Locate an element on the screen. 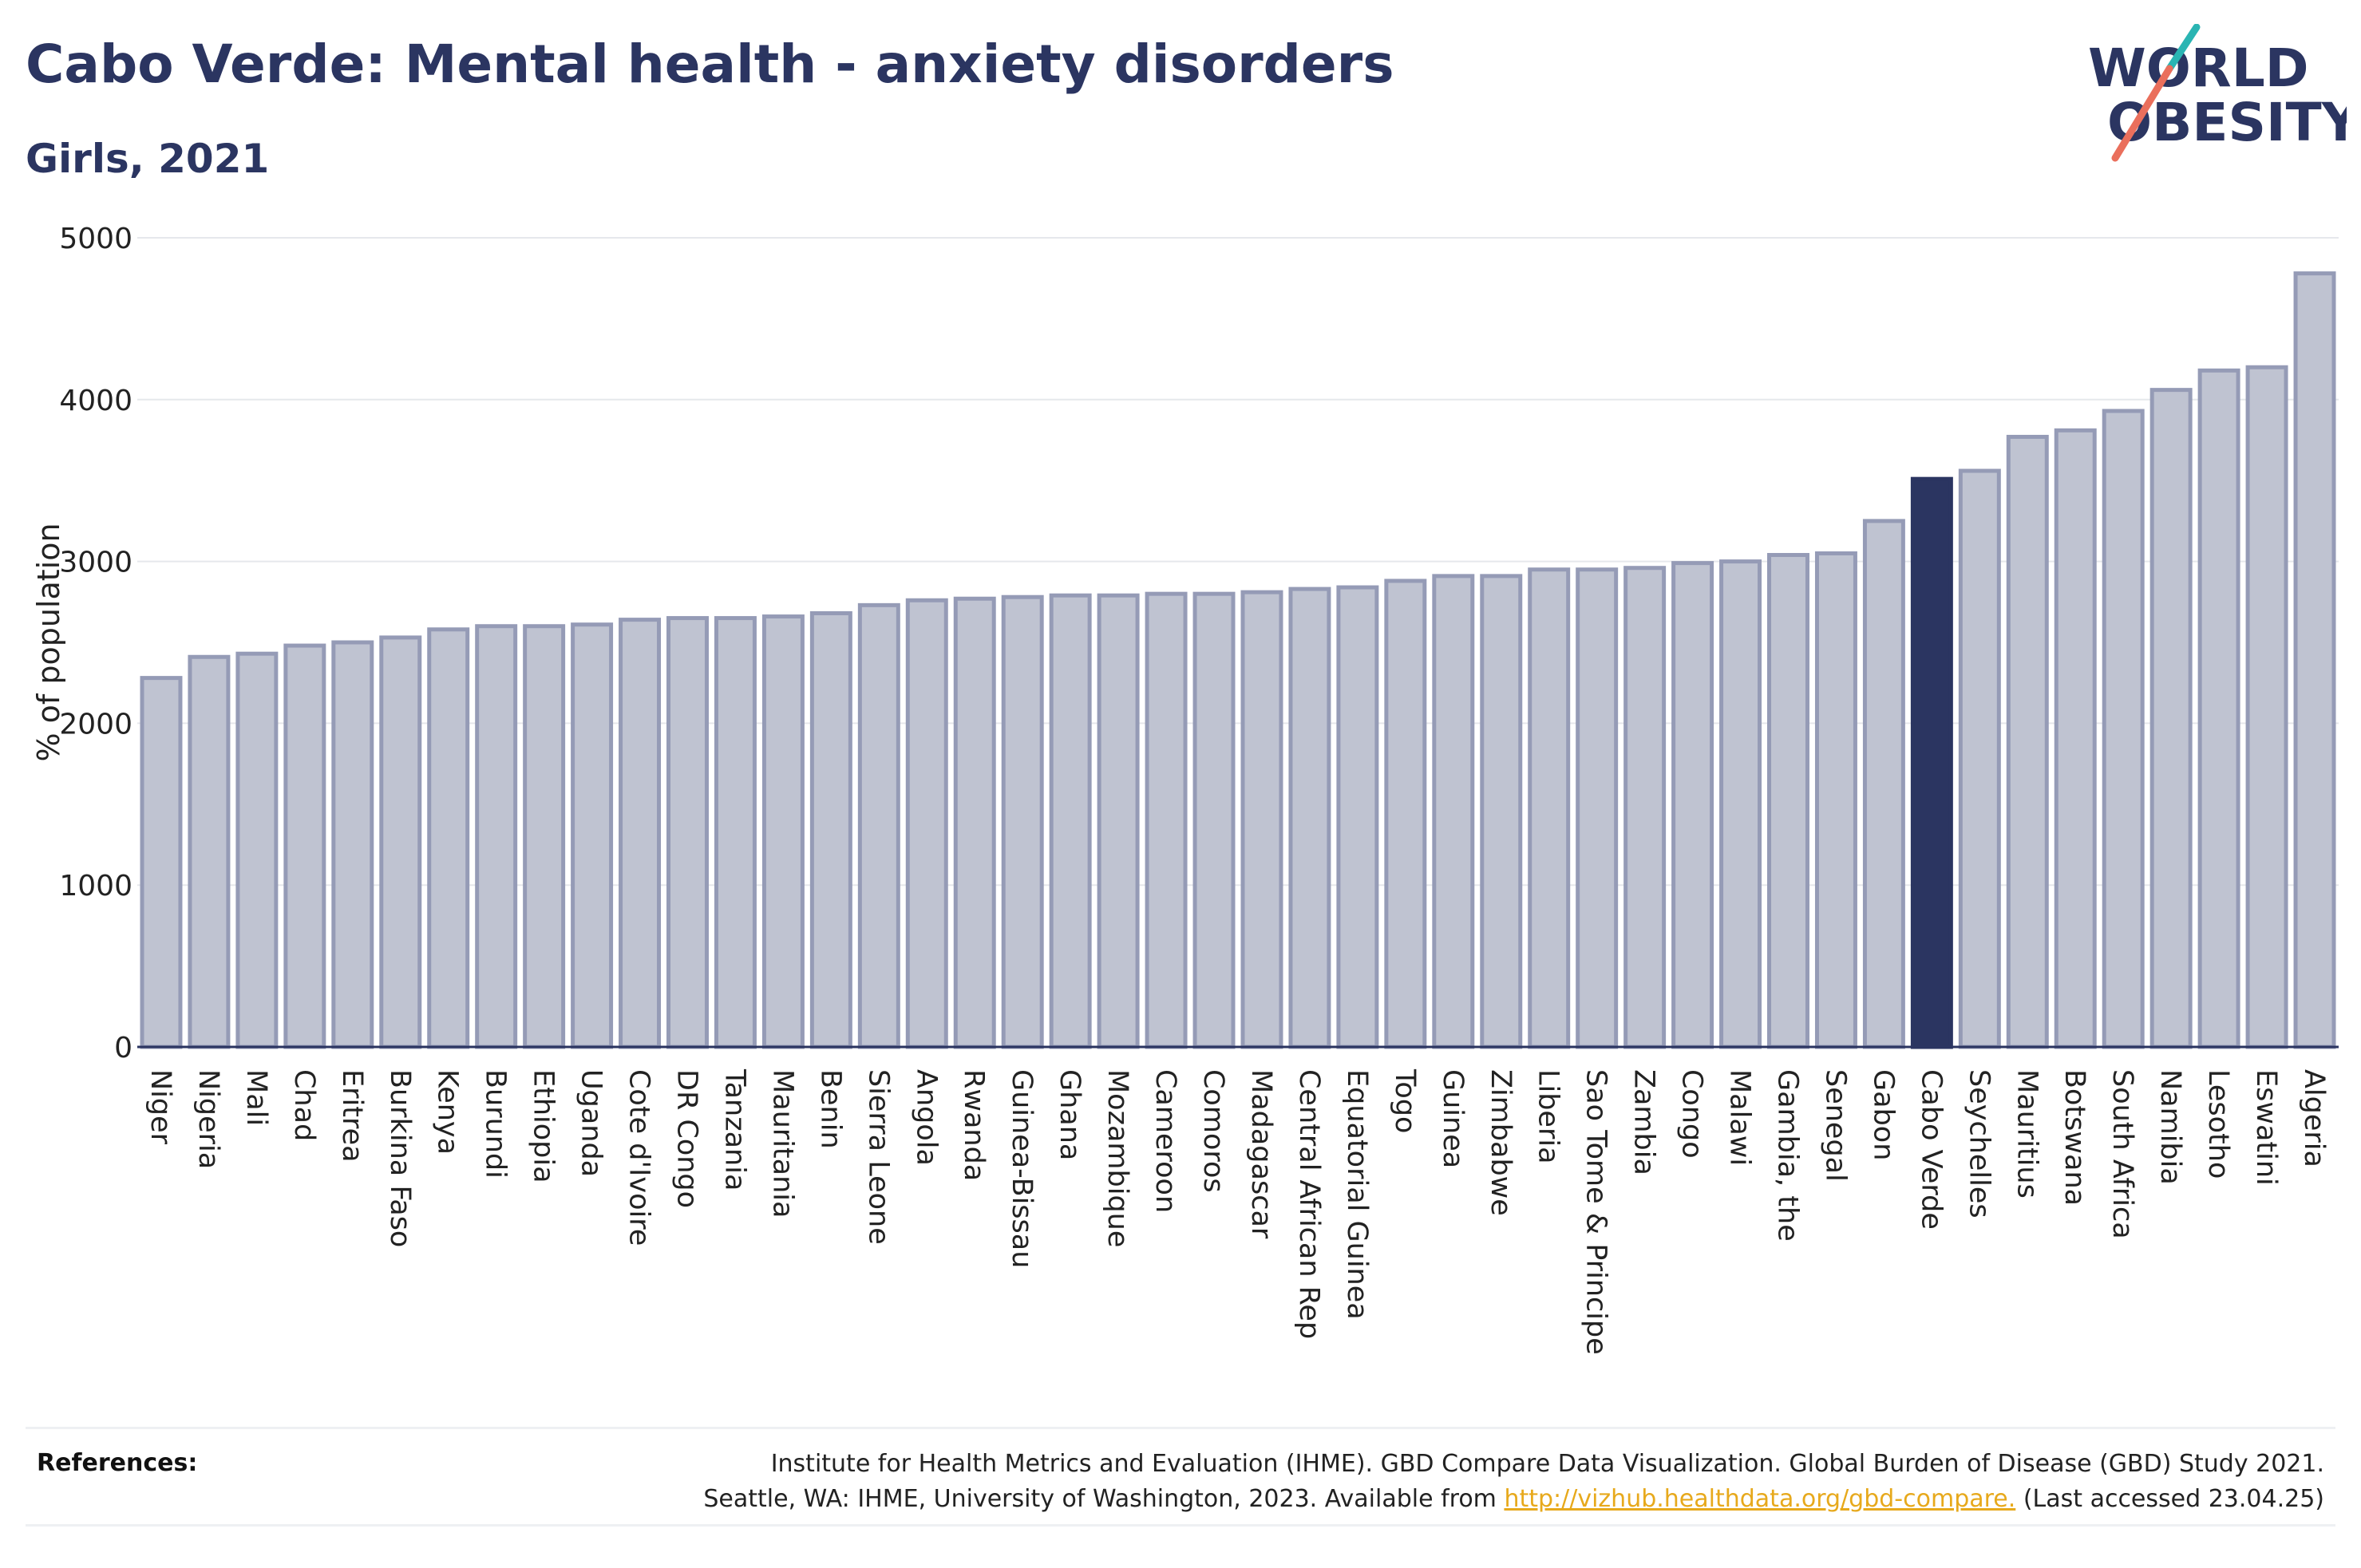  x-tick-label: Equatorial Guinea is located at coordinates (1357, 1194).